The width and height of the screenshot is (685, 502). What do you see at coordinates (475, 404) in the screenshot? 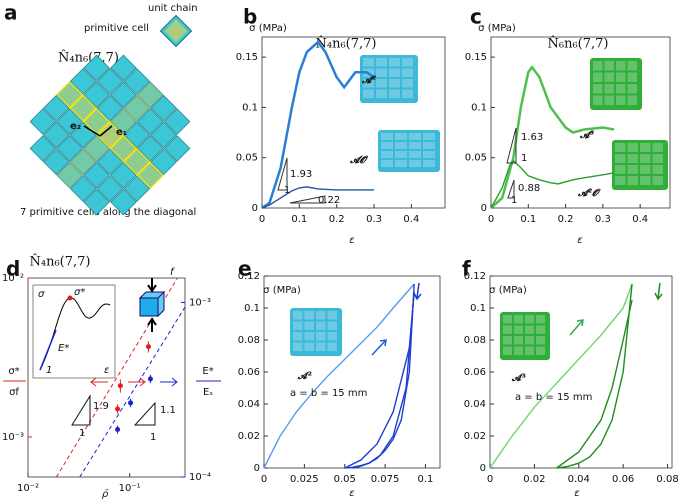
I see `y-tick-label: 0.04` at bounding box center [475, 404].